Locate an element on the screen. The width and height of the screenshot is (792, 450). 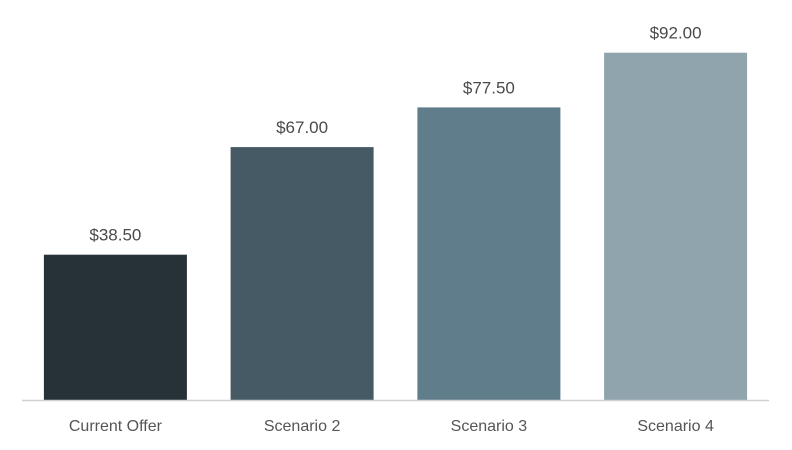
value-label: $67.00 is located at coordinates (302, 127).